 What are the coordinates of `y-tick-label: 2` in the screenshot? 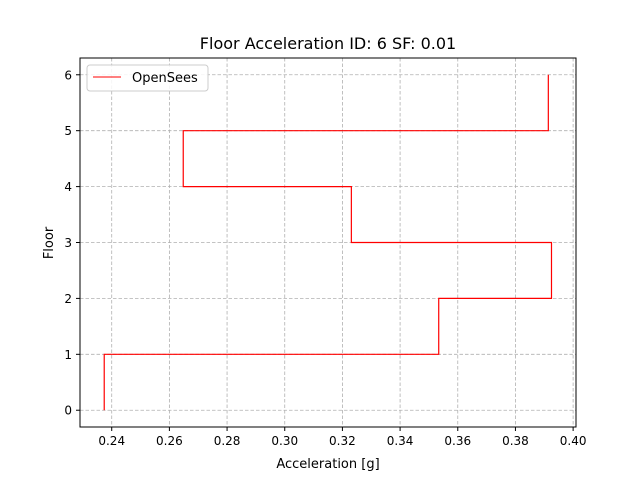 It's located at (68, 299).